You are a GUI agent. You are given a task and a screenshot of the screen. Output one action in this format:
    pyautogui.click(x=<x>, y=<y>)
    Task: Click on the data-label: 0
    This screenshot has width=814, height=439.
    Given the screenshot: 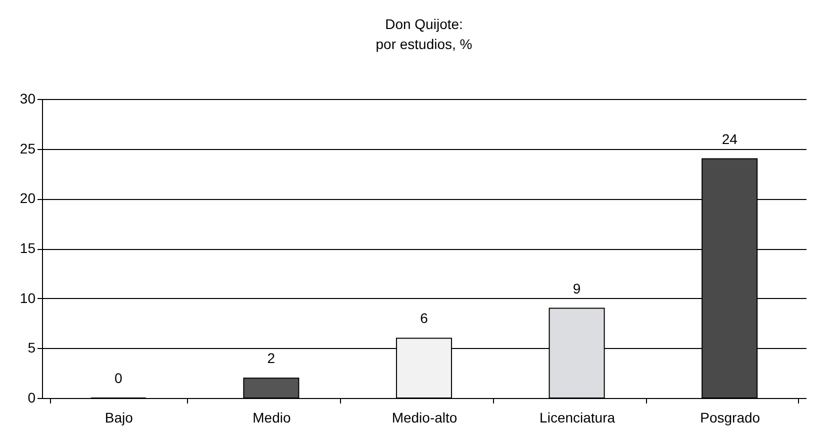 What is the action you would take?
    pyautogui.click(x=118, y=378)
    